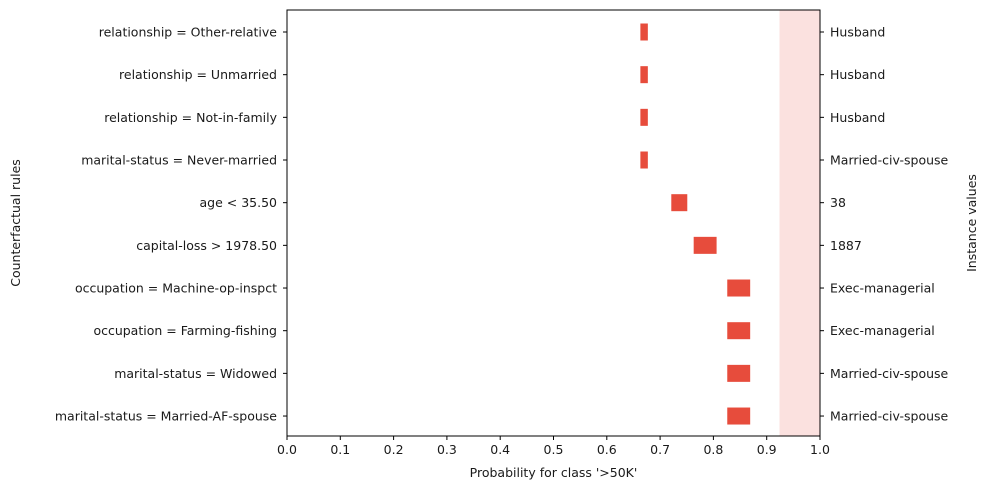 The image size is (989, 494). Describe the element at coordinates (166, 416) in the screenshot. I see `rule-label: marital-status = Married-AF-spouse` at that location.